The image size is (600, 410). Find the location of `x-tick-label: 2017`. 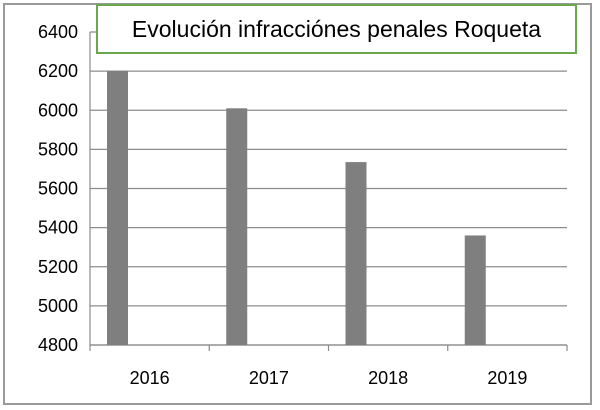

x-tick-label: 2017 is located at coordinates (269, 378).